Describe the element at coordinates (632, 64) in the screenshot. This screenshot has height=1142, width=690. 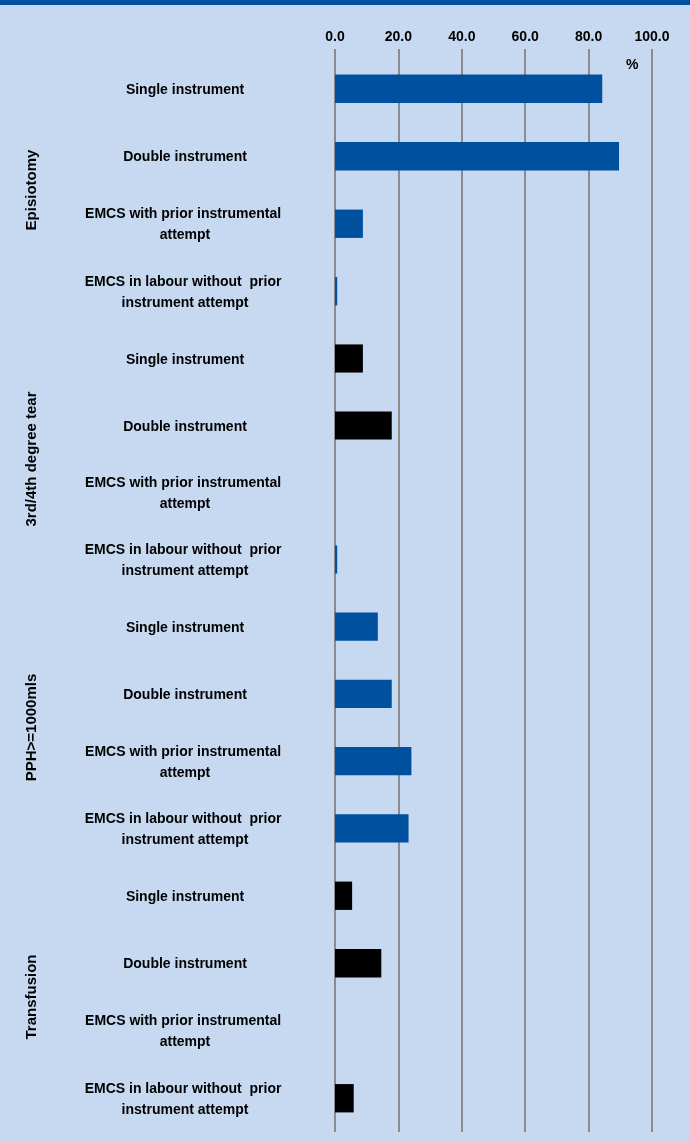
I see `x-axis-title: %` at that location.